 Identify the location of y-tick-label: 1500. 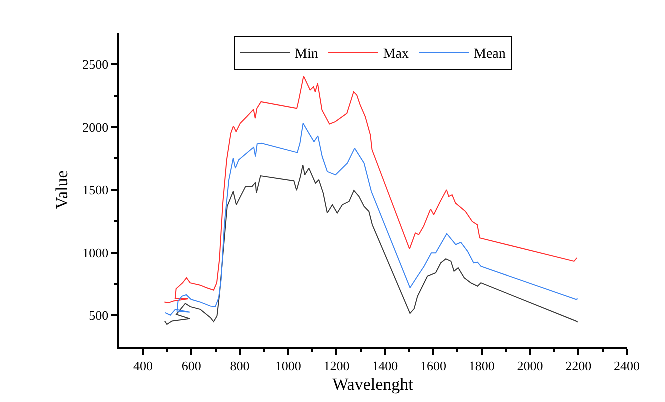
(95, 190).